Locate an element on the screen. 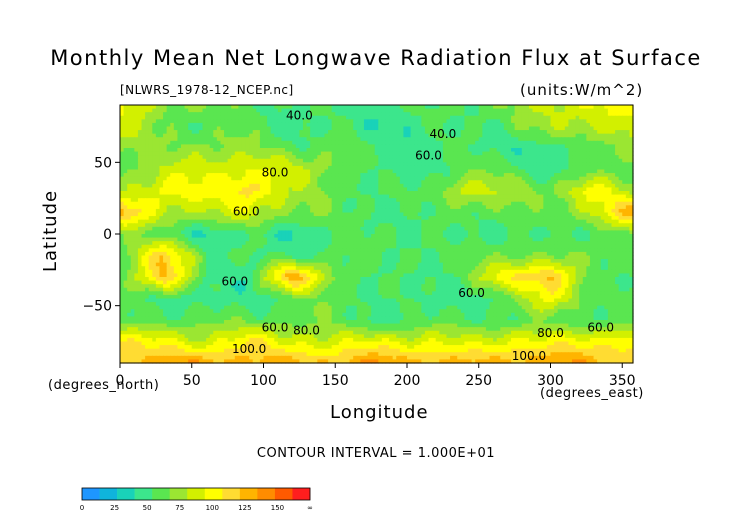 Image resolution: width=752 pixels, height=532 pixels. x-units-label: (degrees_east) is located at coordinates (592, 393).